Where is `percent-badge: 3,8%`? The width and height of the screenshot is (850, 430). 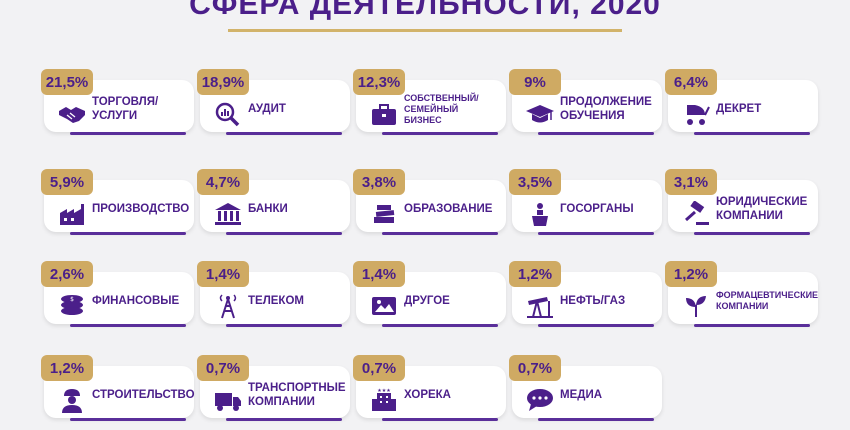
percent-badge: 3,8% is located at coordinates (379, 182).